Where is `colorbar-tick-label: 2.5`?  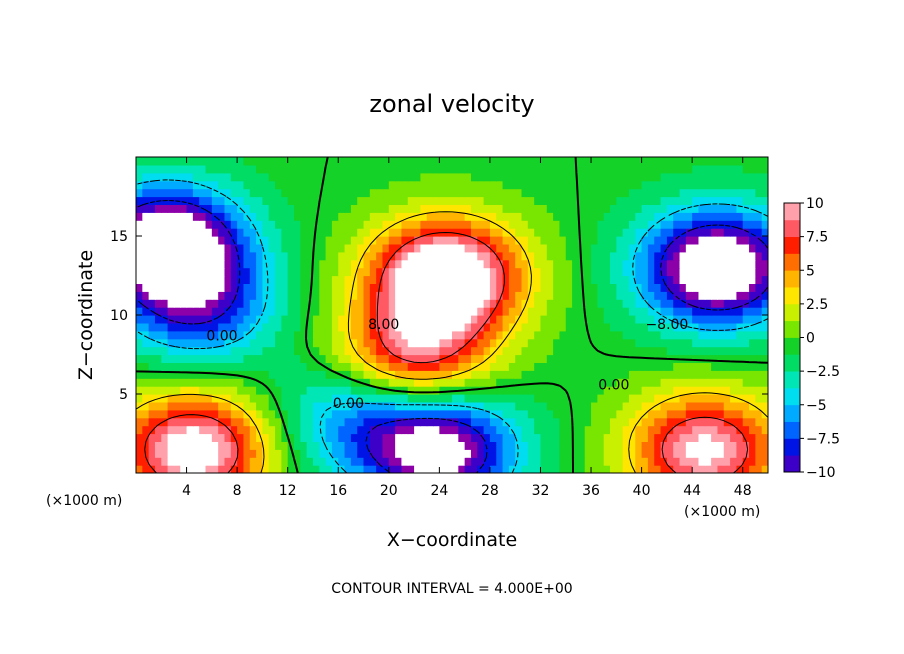
colorbar-tick-label: 2.5 is located at coordinates (817, 305).